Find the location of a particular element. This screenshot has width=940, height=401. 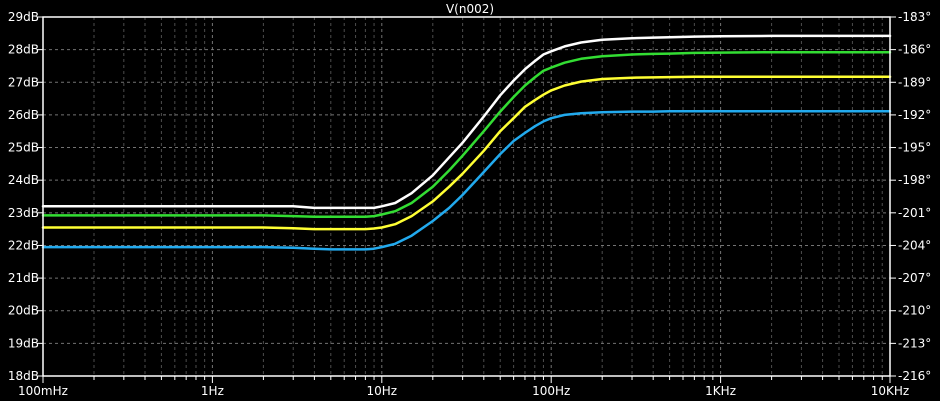

y-right-tick-label: -213° is located at coordinates (914, 343).